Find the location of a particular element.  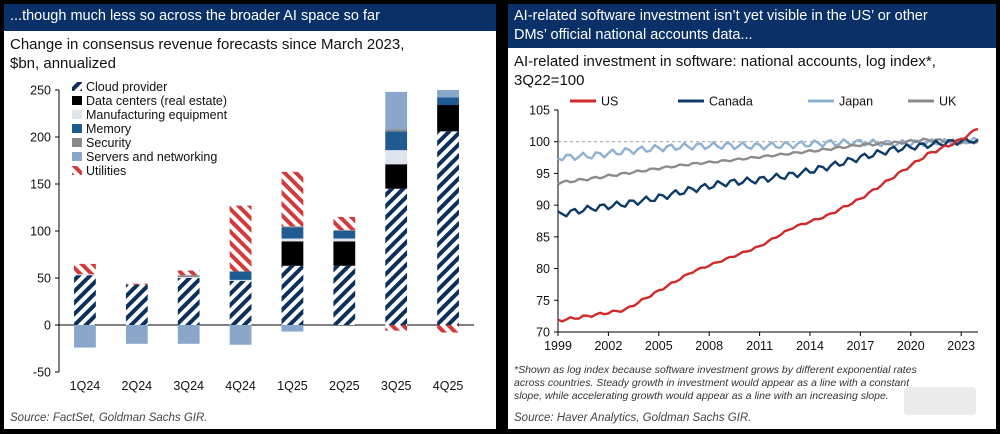

bar-servers-and-networking-4q25 is located at coordinates (448, 94).